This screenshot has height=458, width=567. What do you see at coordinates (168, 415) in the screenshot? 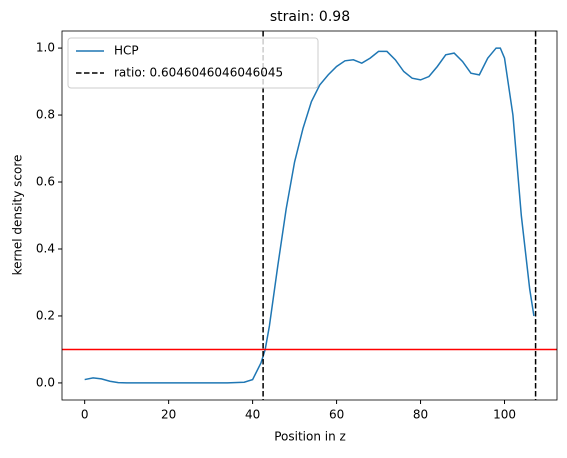
I see `x-tick-label: 20` at bounding box center [168, 415].